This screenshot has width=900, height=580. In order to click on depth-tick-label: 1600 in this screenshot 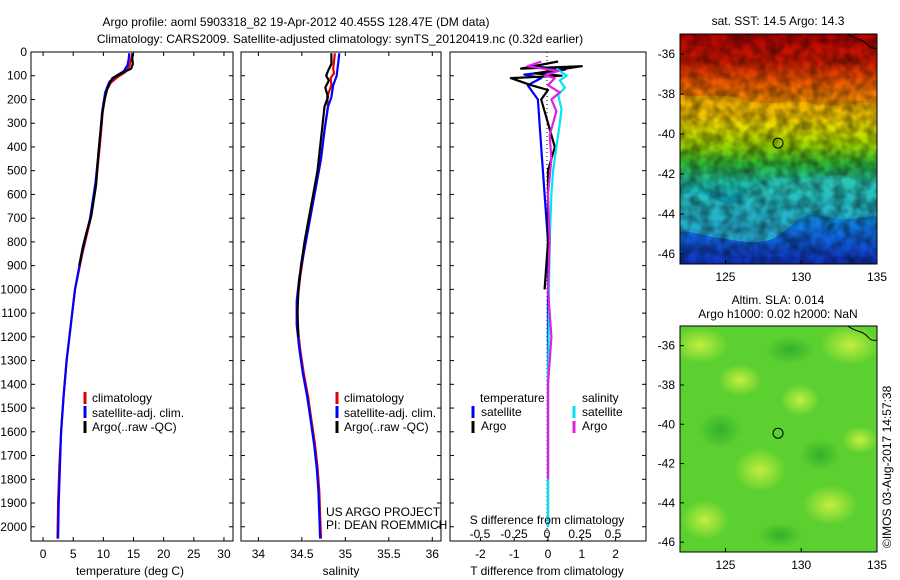, I will do `click(13, 432)`.